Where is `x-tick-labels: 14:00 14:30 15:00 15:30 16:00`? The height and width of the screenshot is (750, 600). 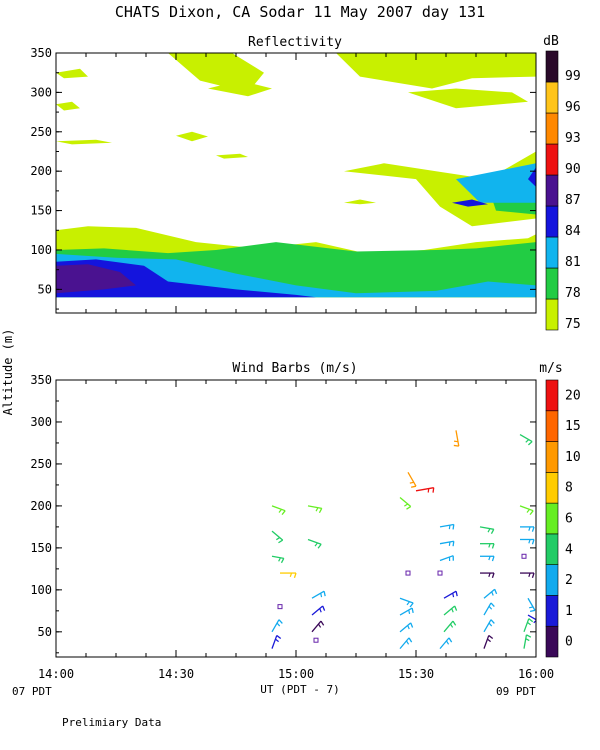 x-tick-labels: 14:00 14:30 15:00 15:30 16:00 is located at coordinates (296, 674).